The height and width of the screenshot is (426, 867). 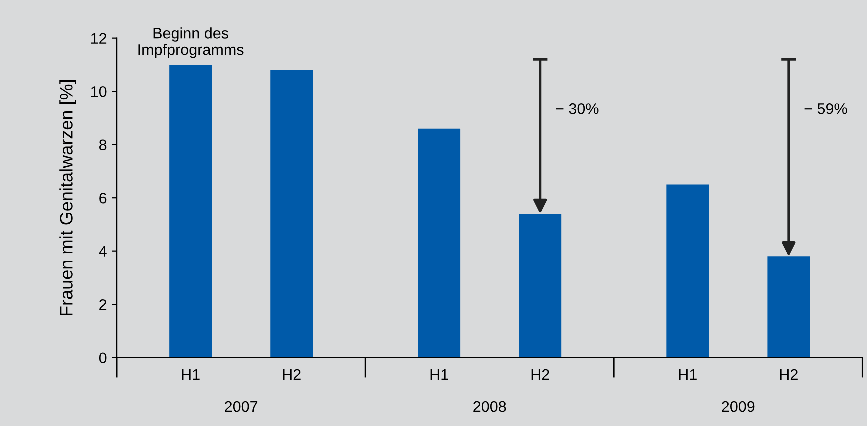 I want to click on annotation: − 30%, so click(x=577, y=109).